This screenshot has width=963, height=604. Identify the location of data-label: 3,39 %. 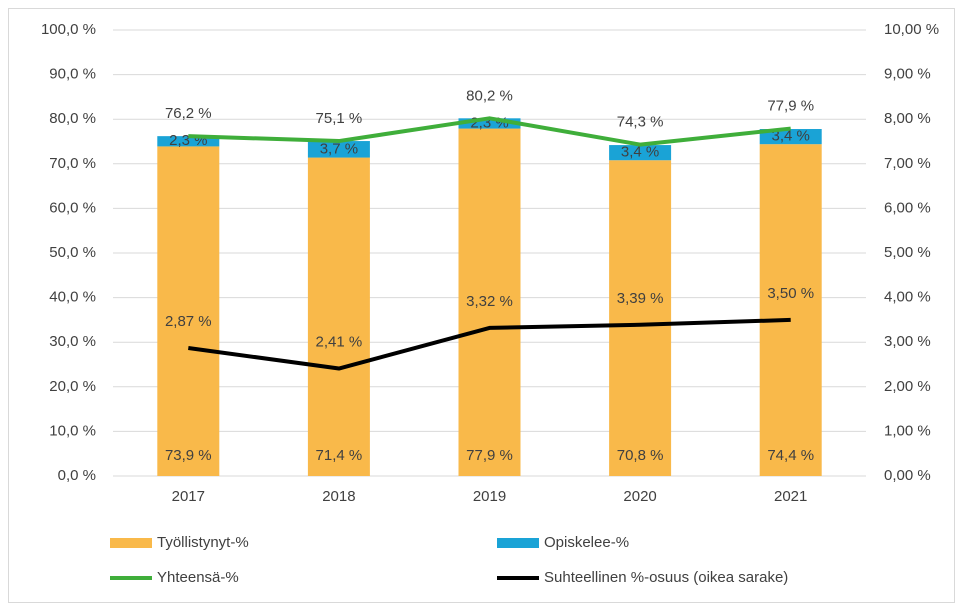
(640, 298).